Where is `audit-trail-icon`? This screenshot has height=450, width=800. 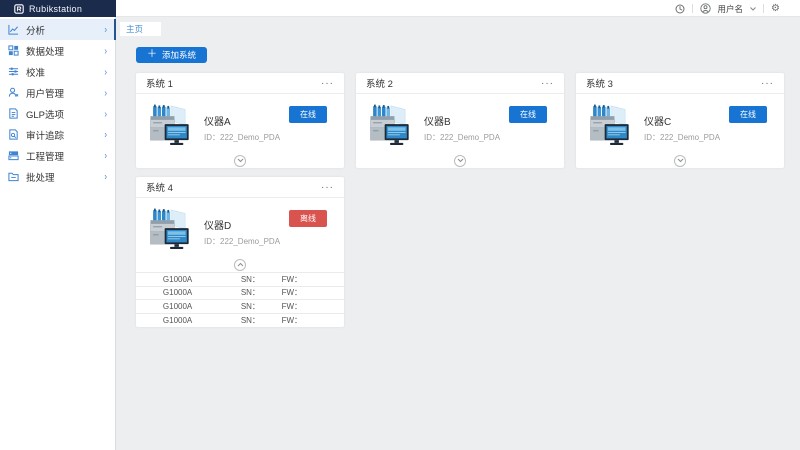 audit-trail-icon is located at coordinates (13, 134).